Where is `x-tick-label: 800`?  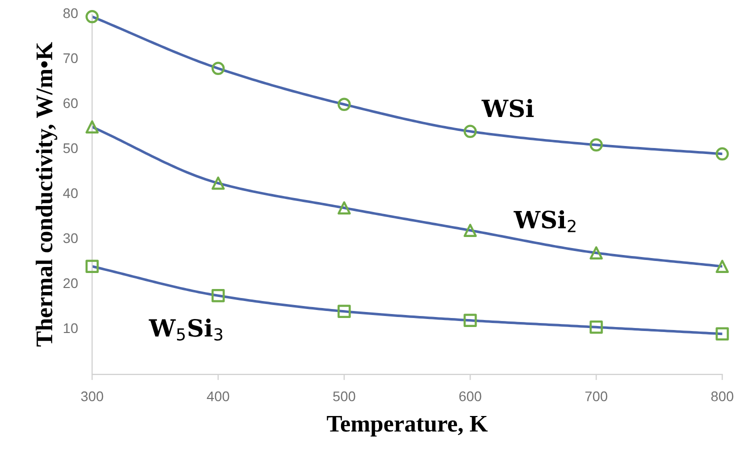 x-tick-label: 800 is located at coordinates (722, 396).